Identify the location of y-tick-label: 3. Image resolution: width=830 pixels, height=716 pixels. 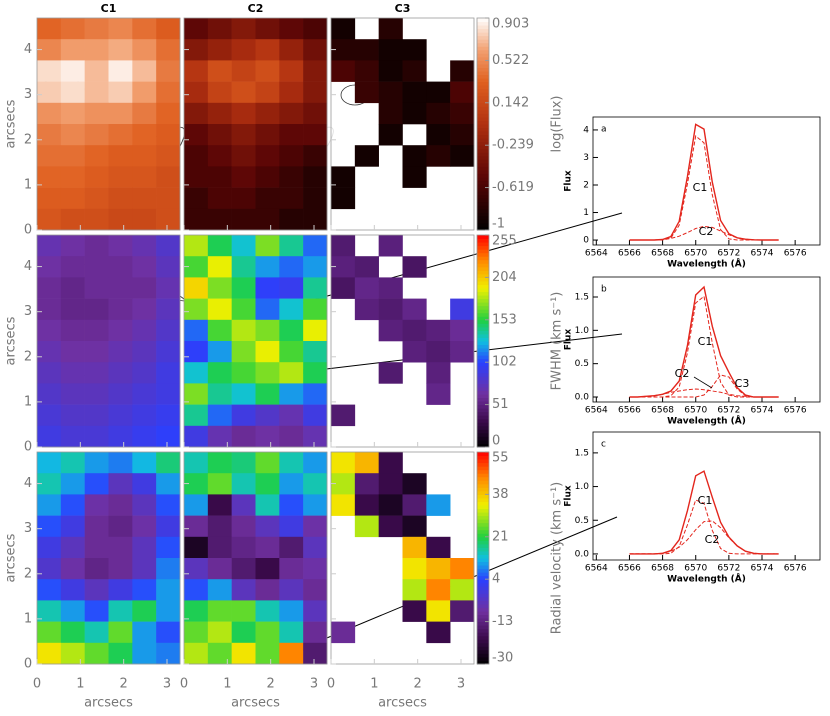
(28, 311).